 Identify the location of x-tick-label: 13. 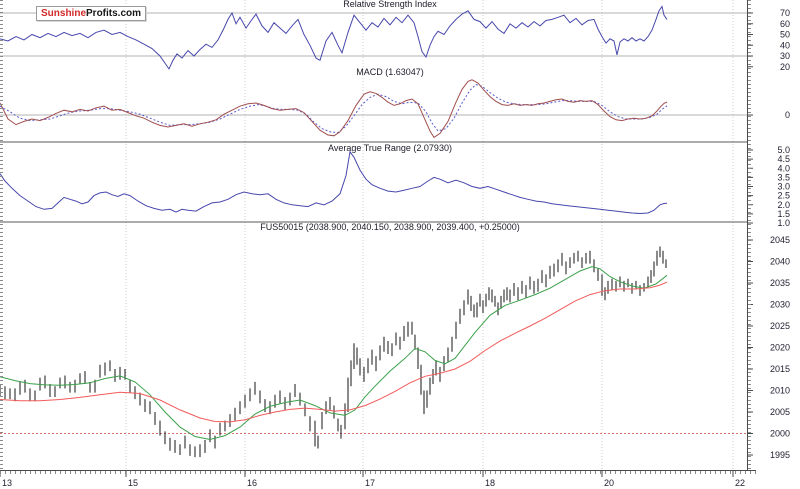
(7, 483).